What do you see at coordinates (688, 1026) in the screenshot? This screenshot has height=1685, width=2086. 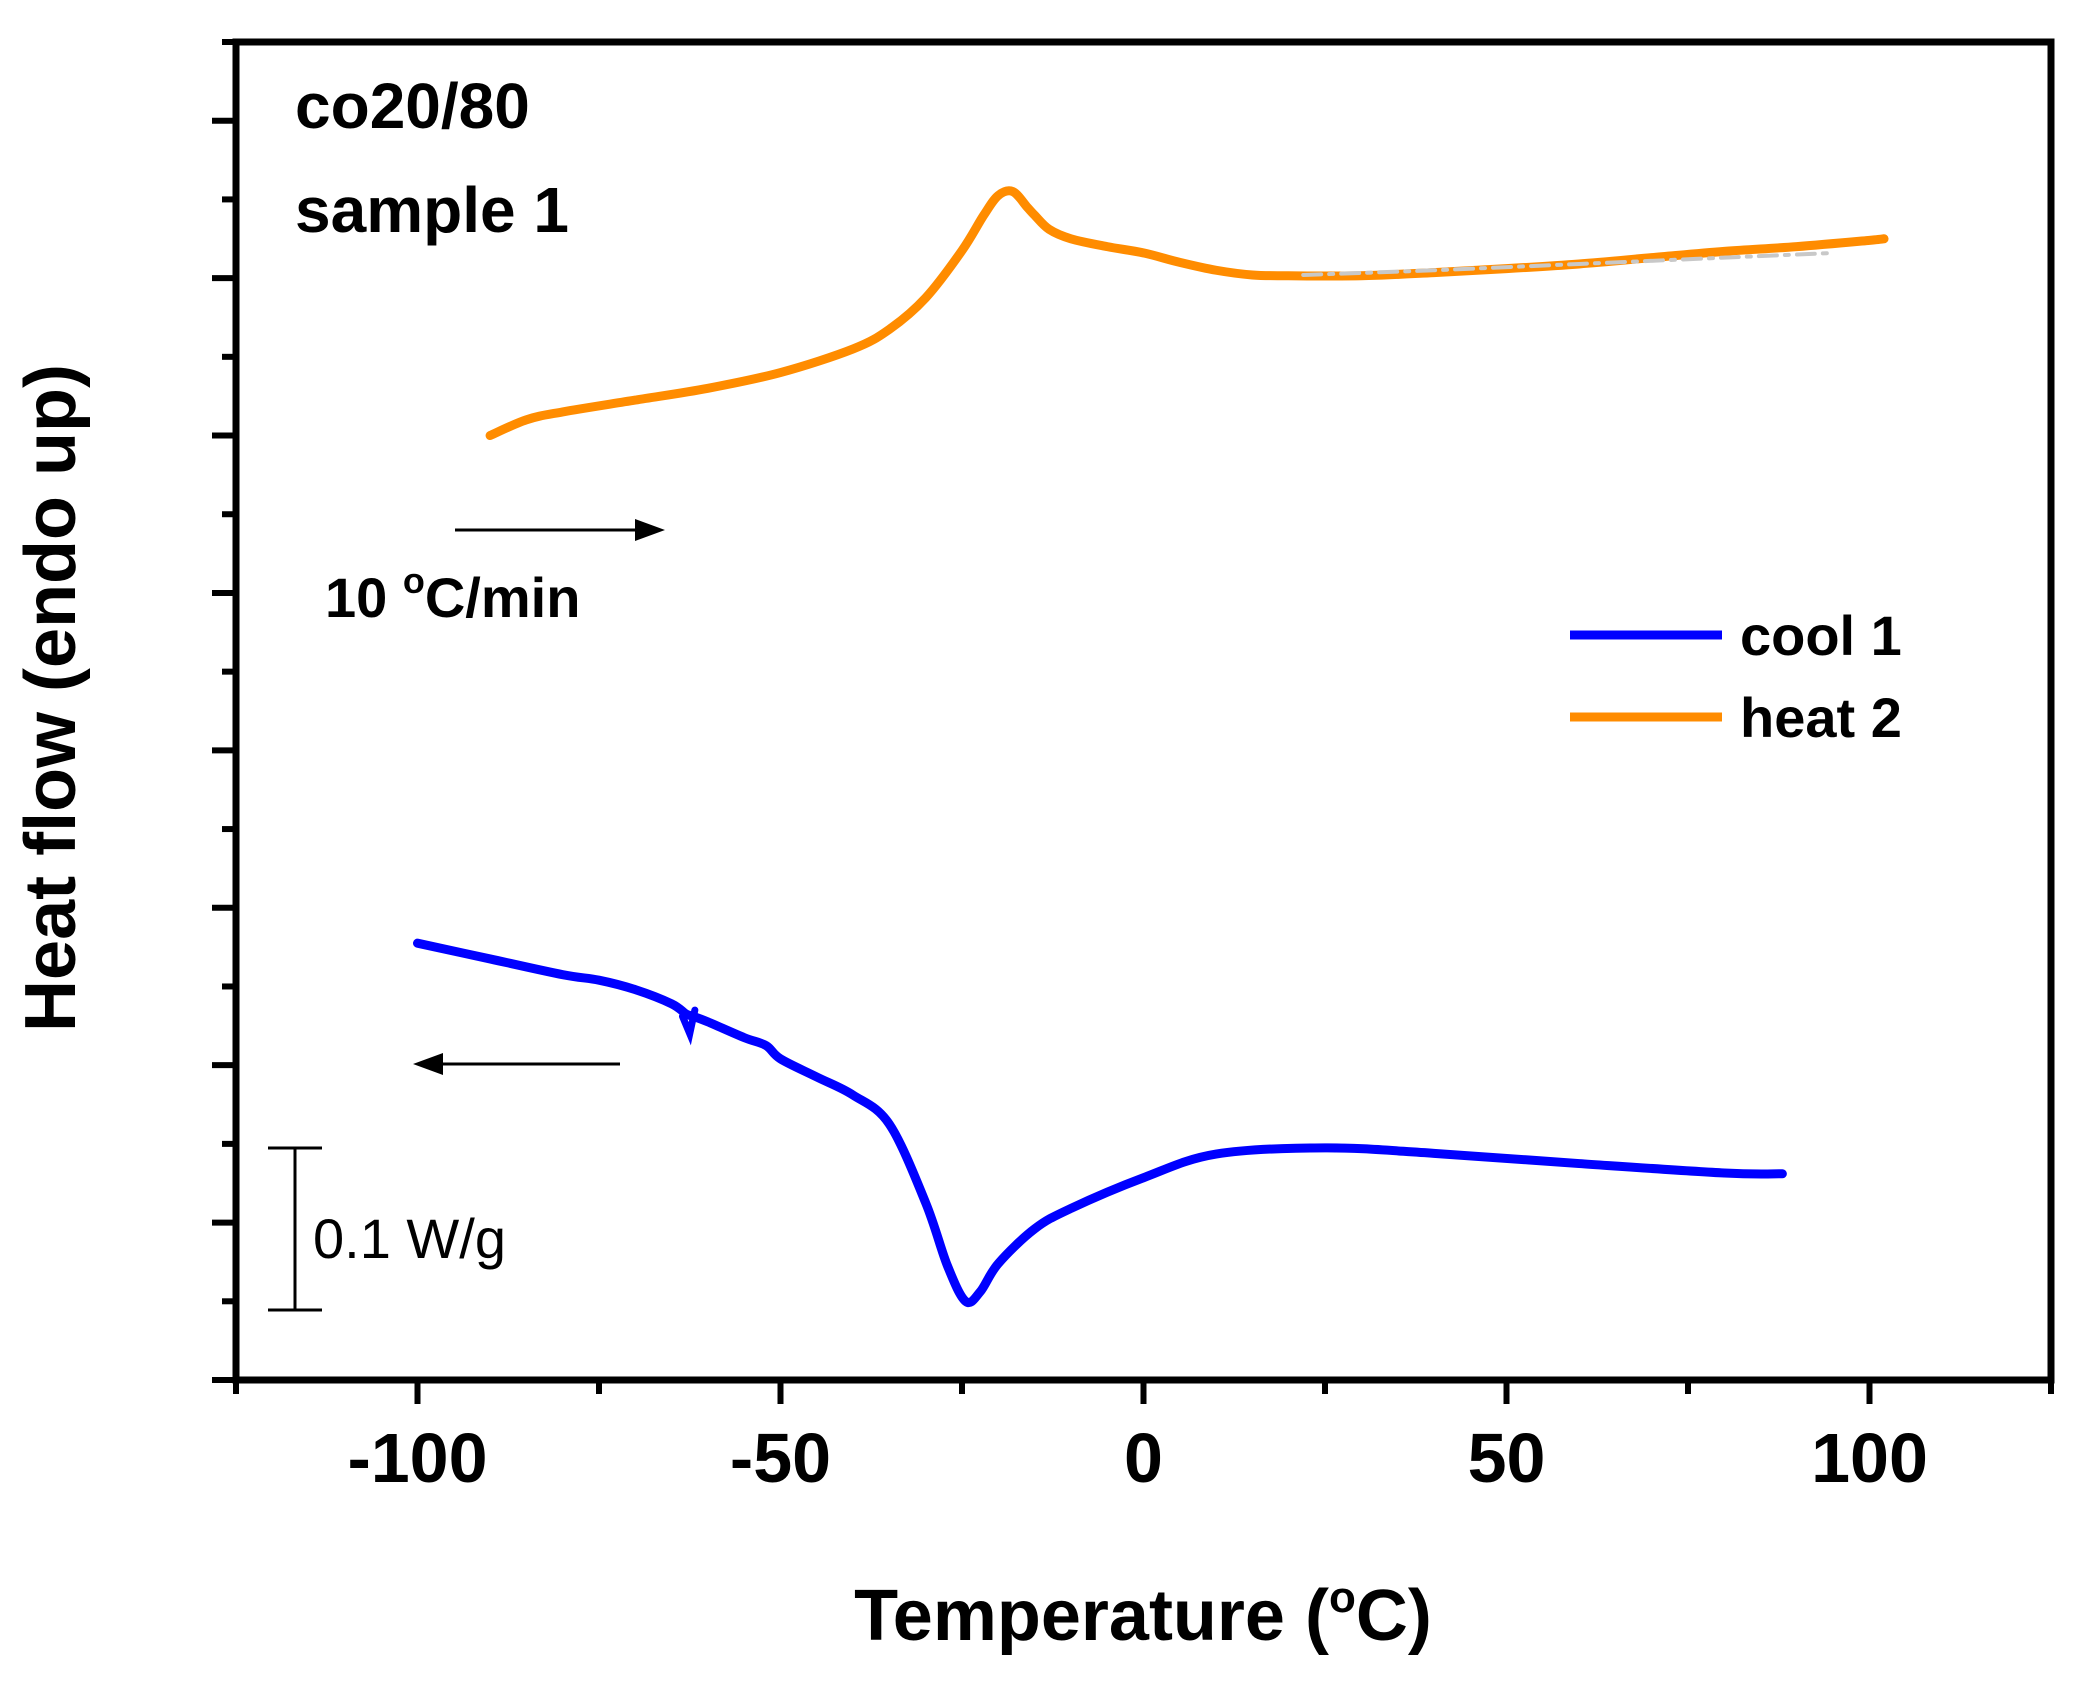 I see `cool-1-artifact-spike` at bounding box center [688, 1026].